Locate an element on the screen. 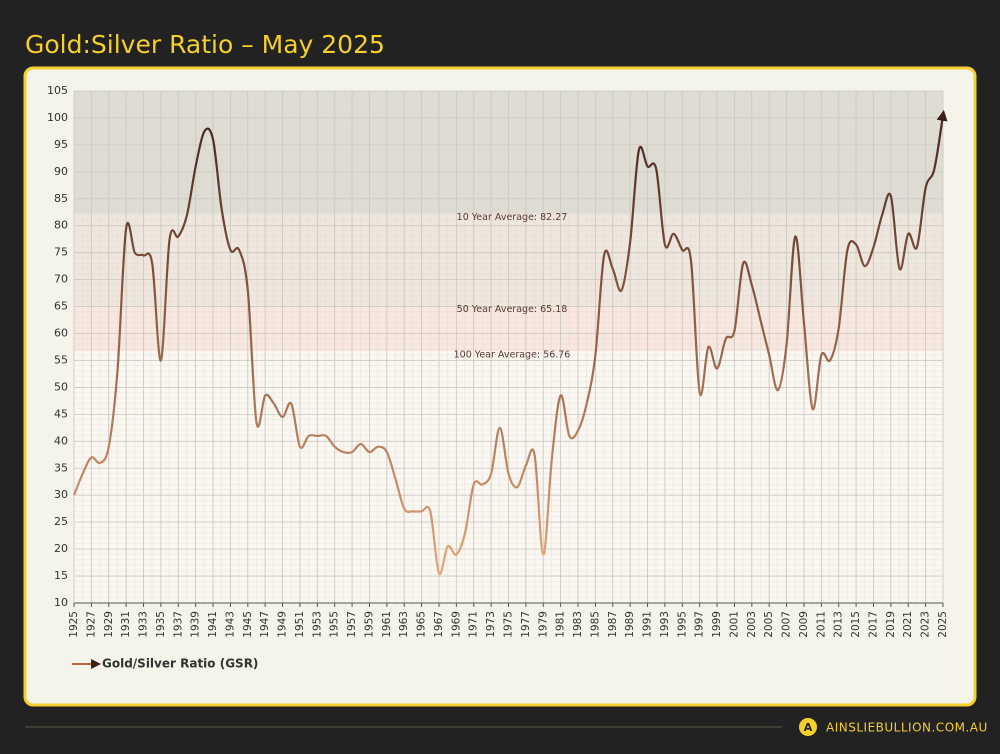 The width and height of the screenshot is (1000, 754). x-tick-label: 1985 is located at coordinates (595, 624).